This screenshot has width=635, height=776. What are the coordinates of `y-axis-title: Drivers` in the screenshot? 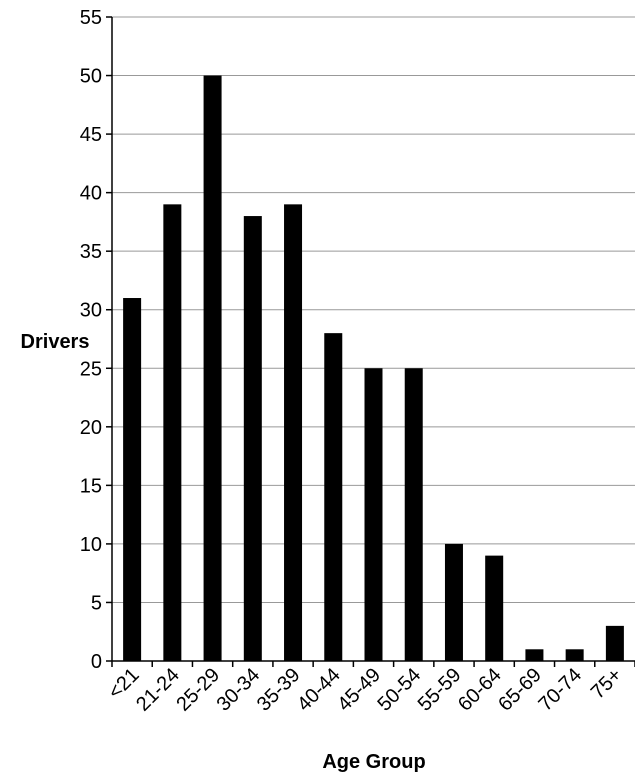 It's located at (55, 342).